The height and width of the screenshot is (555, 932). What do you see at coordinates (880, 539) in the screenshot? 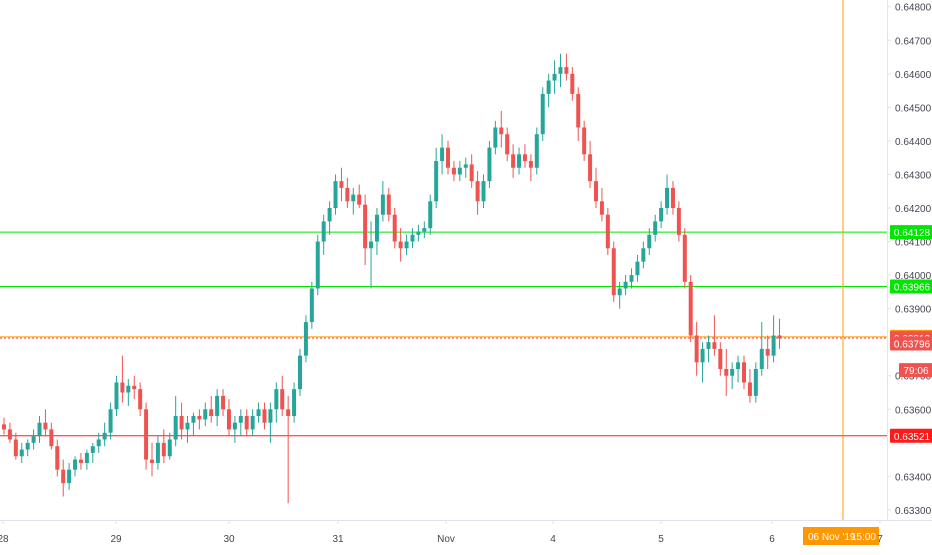
I see `time-tick-label: 7` at bounding box center [880, 539].